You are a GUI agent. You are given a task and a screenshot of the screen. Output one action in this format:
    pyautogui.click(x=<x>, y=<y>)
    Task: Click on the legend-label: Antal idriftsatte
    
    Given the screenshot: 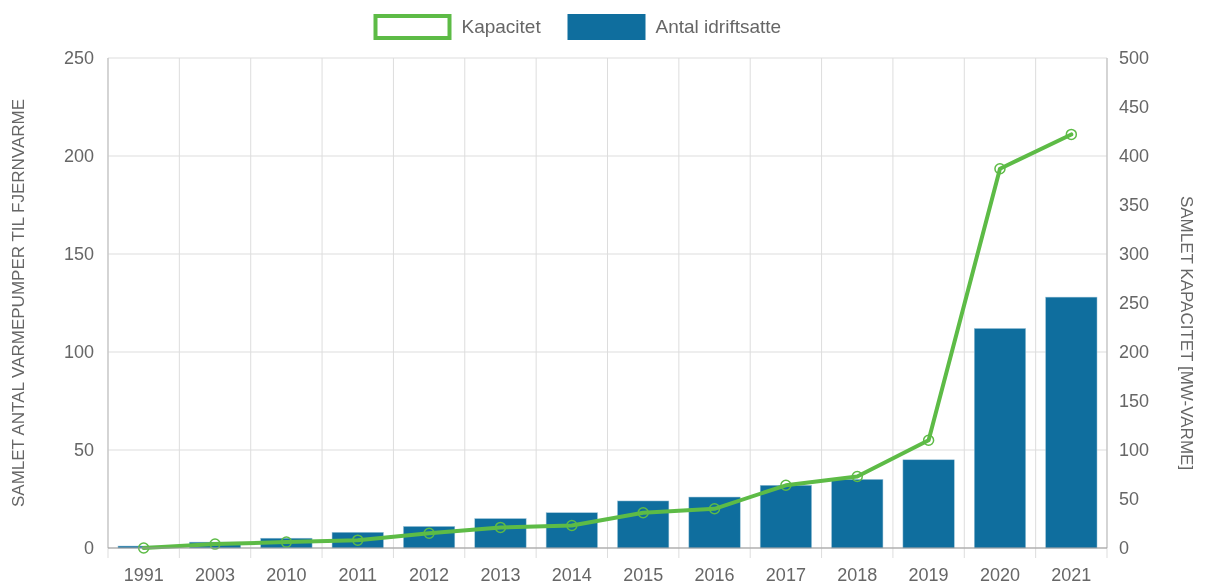 What is the action you would take?
    pyautogui.click(x=718, y=26)
    